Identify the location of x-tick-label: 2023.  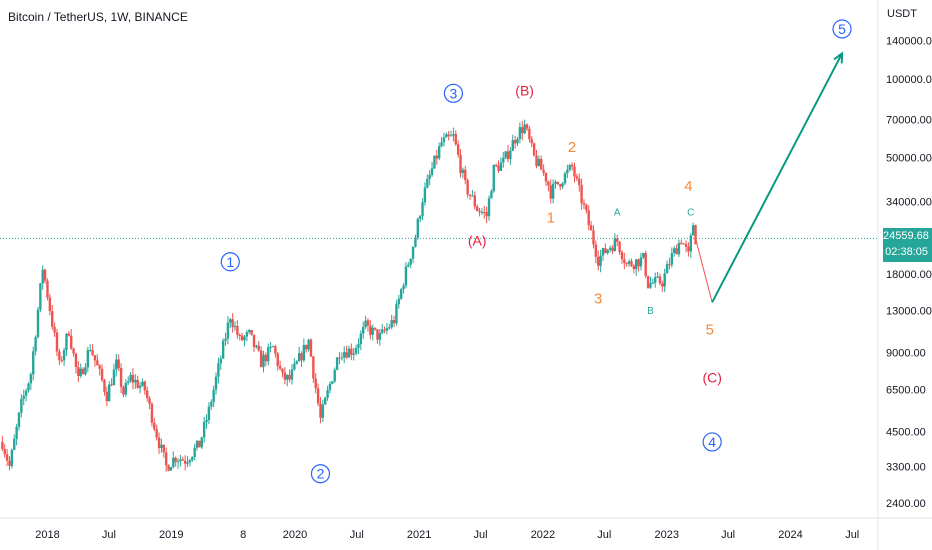
(666, 535).